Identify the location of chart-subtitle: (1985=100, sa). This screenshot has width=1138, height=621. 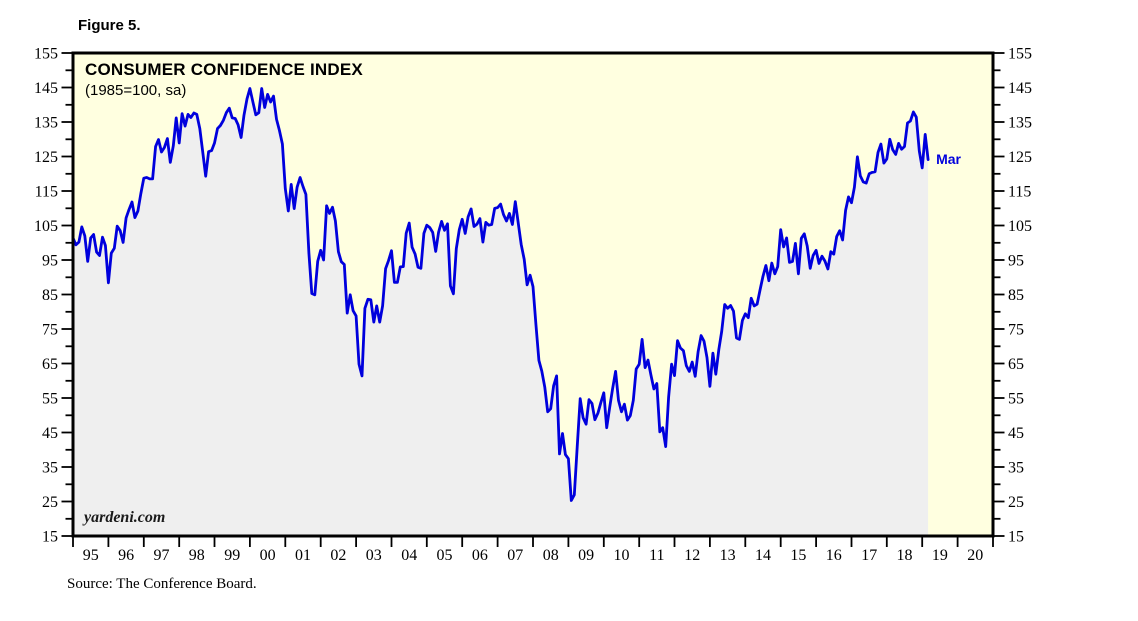
(136, 90).